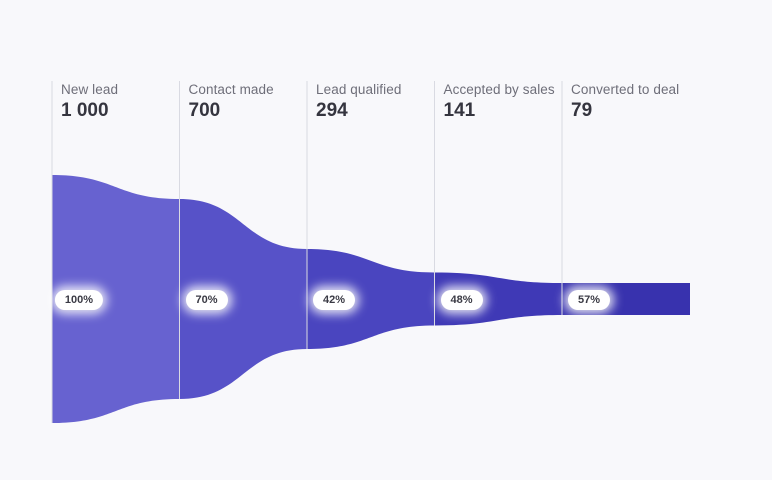  What do you see at coordinates (461, 300) in the screenshot?
I see `conversion-badge: 48%` at bounding box center [461, 300].